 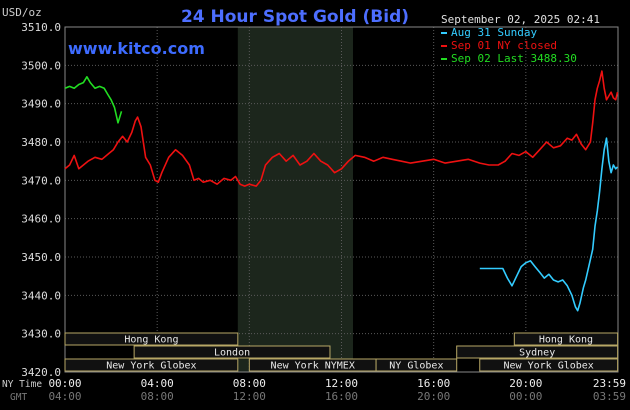 What do you see at coordinates (295, 17) in the screenshot?
I see `chart-title: 24 Hour Spot Gold (Bid)` at bounding box center [295, 17].